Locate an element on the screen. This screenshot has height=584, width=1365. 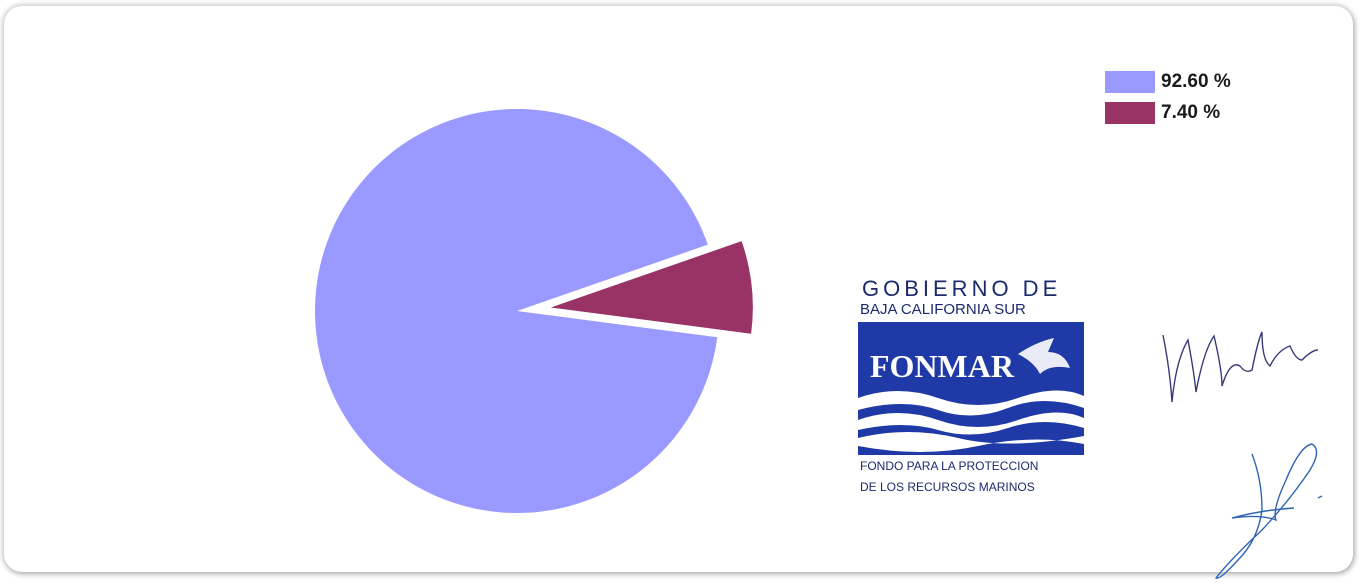
legend-label-0: 92.60 % is located at coordinates (1196, 81).